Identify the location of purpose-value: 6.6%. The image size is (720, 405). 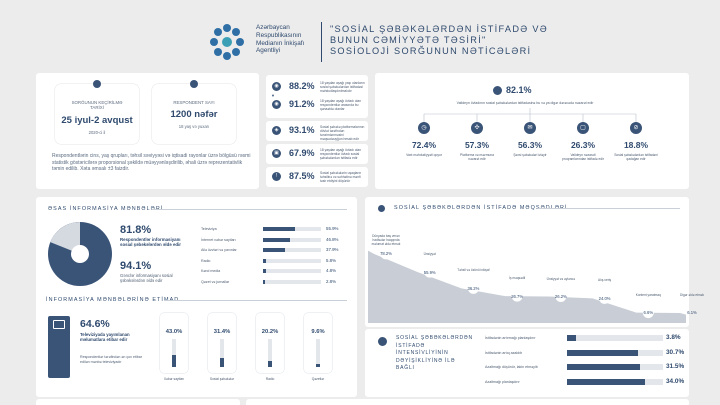
(648, 313).